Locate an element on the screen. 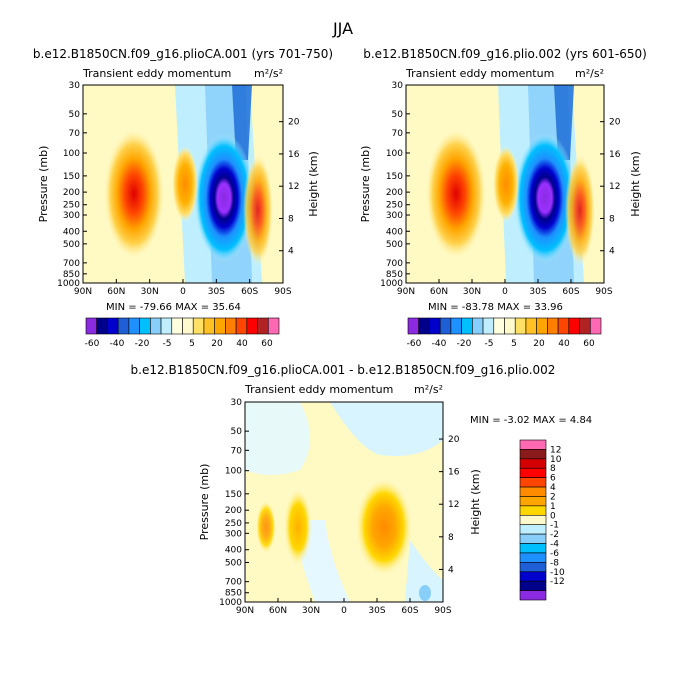 The width and height of the screenshot is (687, 686). panel-2-y2-ticks: 4 8 12 16 20 is located at coordinates (610, 187).